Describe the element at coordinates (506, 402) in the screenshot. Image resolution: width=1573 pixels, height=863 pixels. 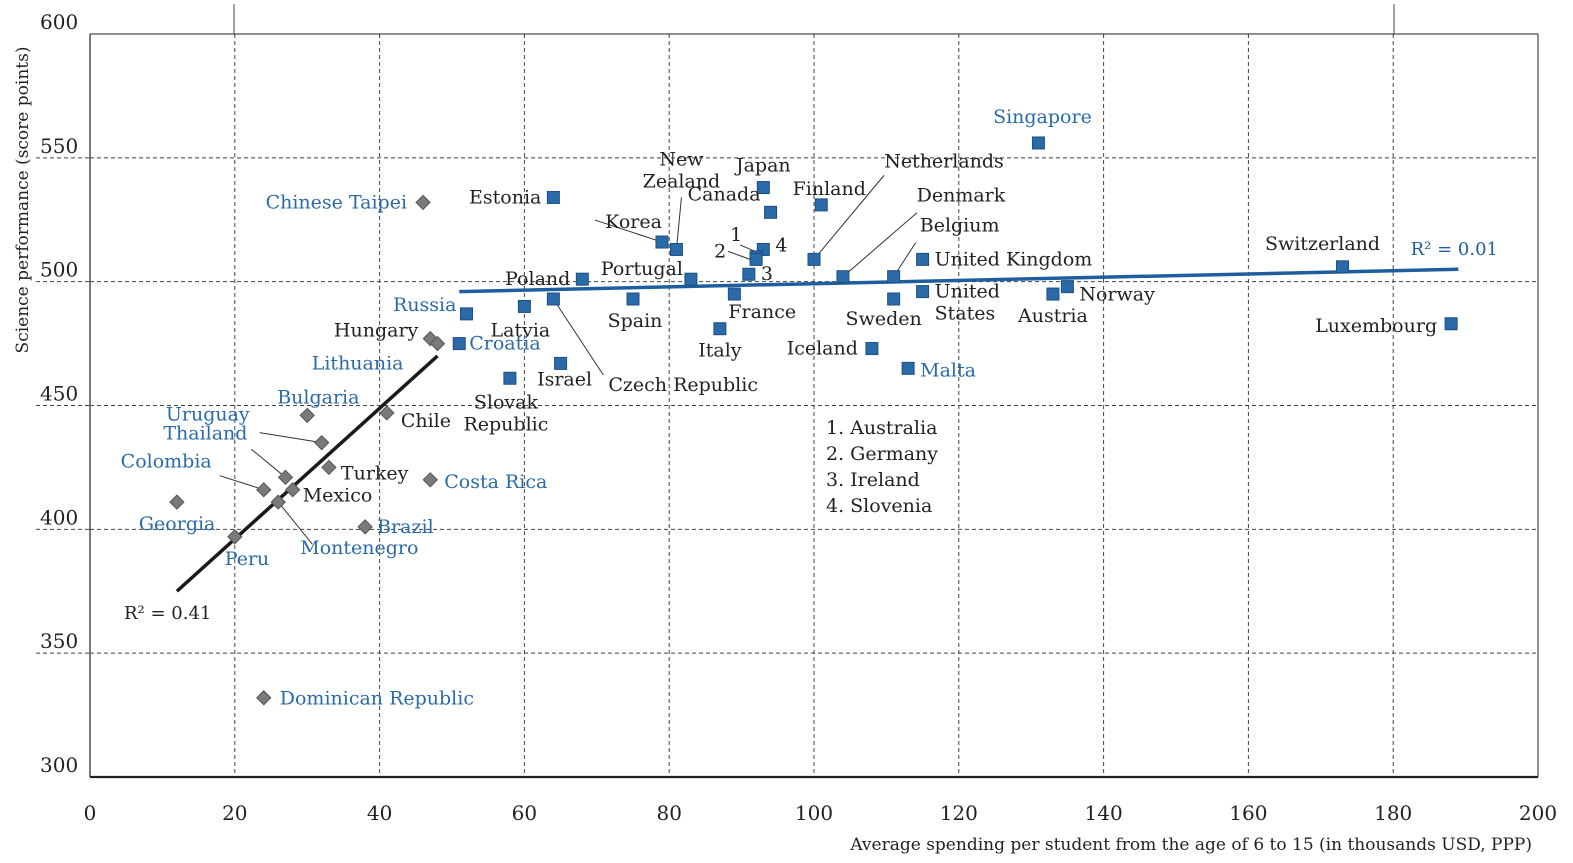
I see `label-line: Slovak` at that location.